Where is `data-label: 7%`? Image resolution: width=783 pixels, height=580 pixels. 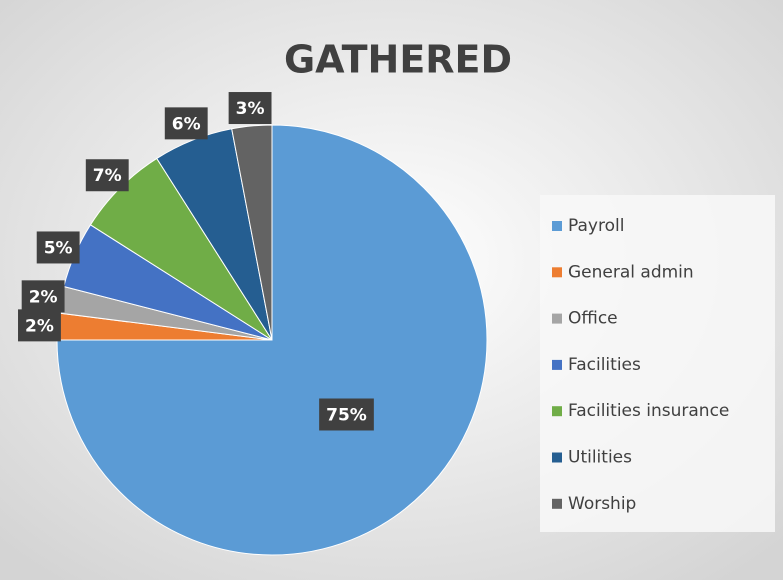
data-label: 7% is located at coordinates (107, 176).